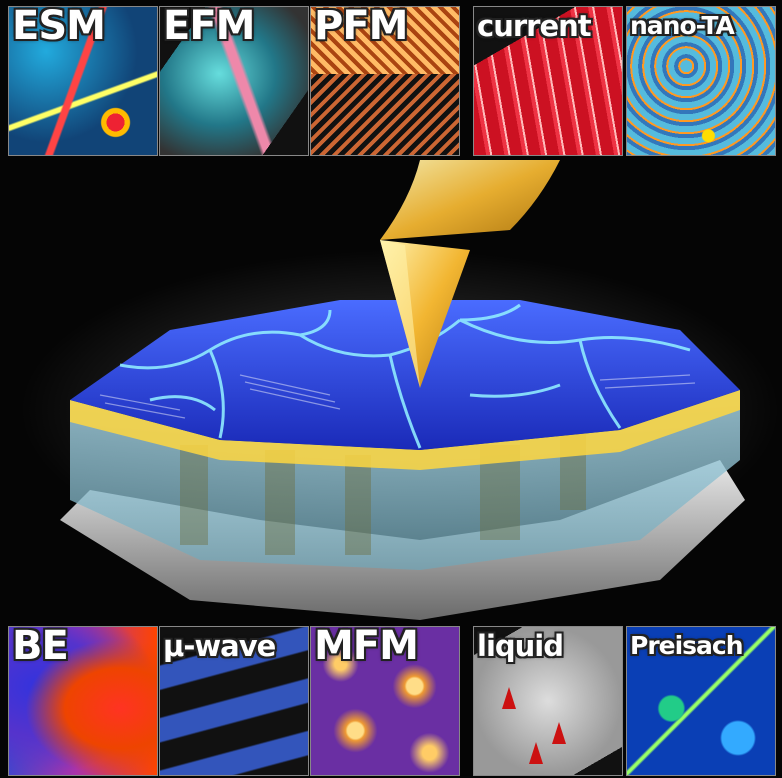  What do you see at coordinates (701, 81) in the screenshot?
I see `nano-ta-tile: nano-TA` at bounding box center [701, 81].